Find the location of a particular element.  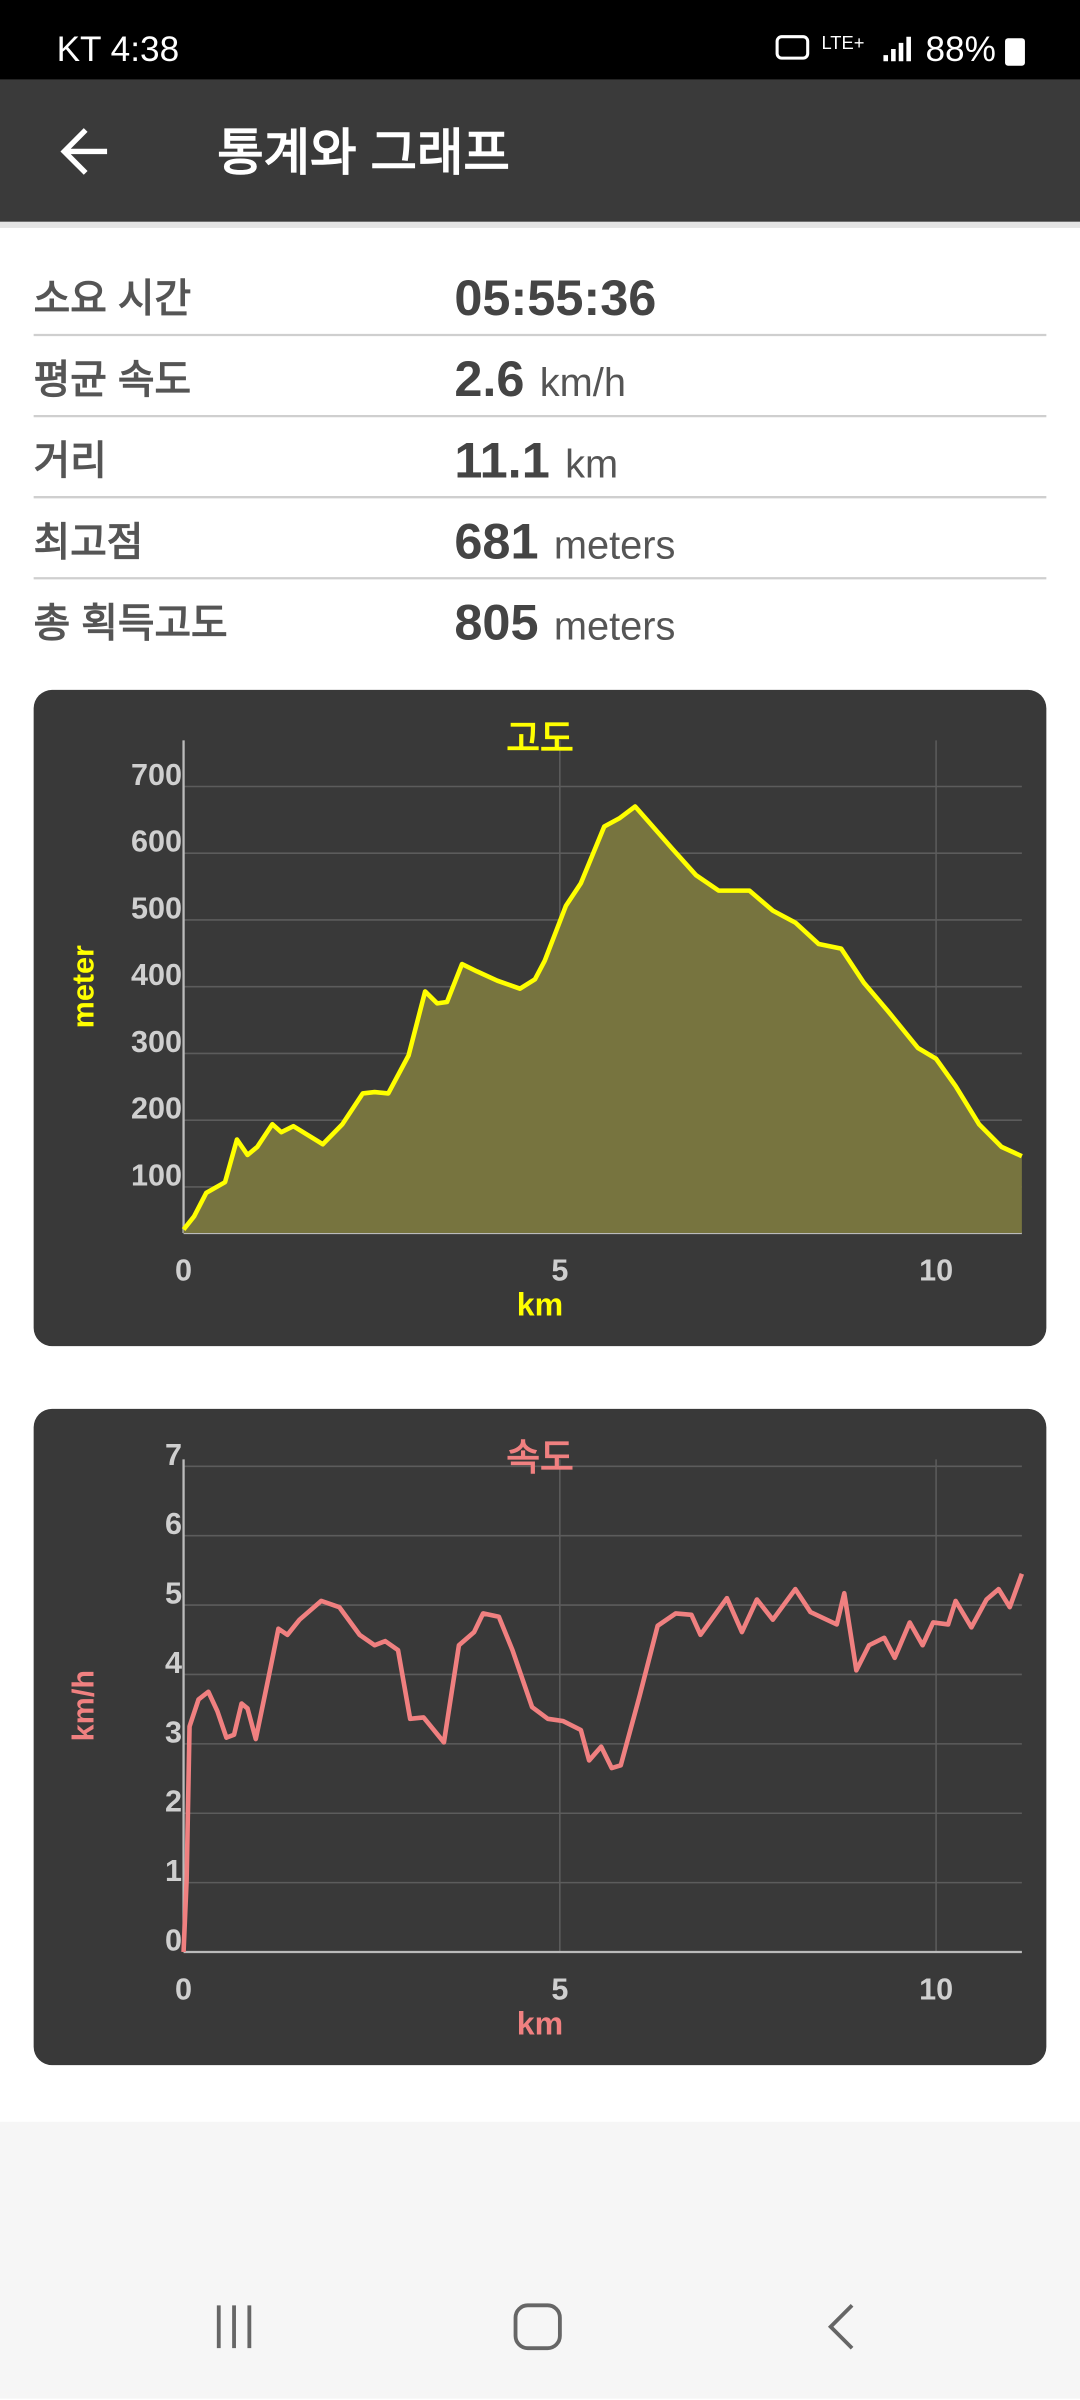

lte-icon: LTE+ is located at coordinates (842, 42).